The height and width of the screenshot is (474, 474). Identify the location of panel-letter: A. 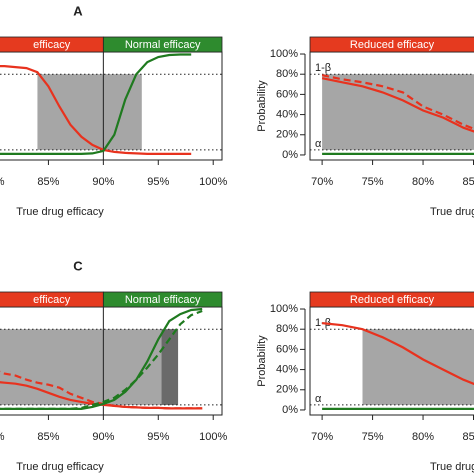
(78, 10).